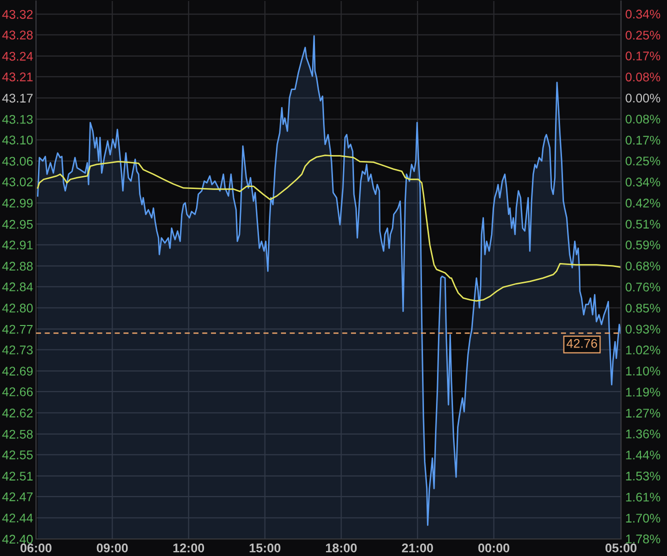 Image resolution: width=667 pixels, height=556 pixels. What do you see at coordinates (643, 245) in the screenshot?
I see `y2-tick-label: 0.59%` at bounding box center [643, 245].